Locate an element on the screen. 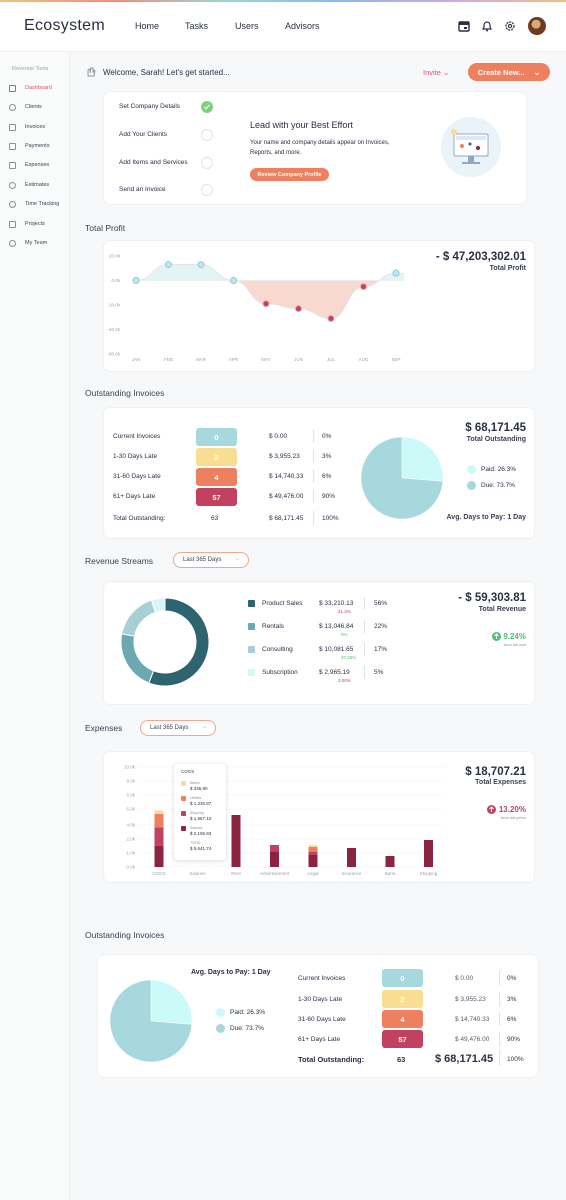  due-legend-swatch is located at coordinates (220, 1028).